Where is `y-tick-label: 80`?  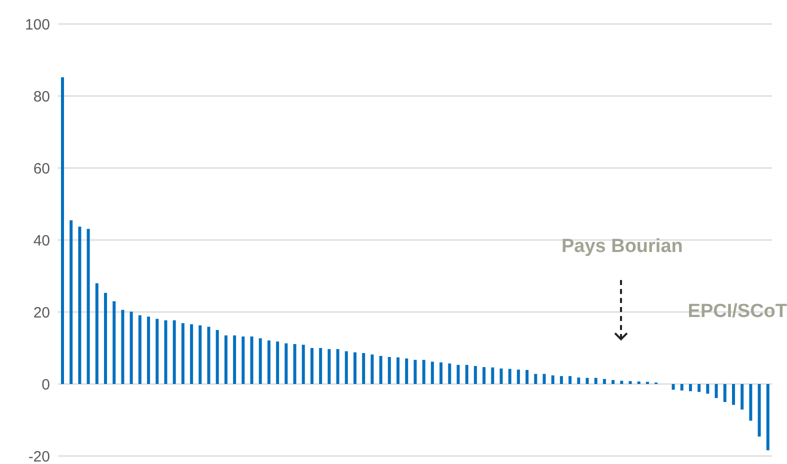
y-tick-label: 80 is located at coordinates (41, 97).